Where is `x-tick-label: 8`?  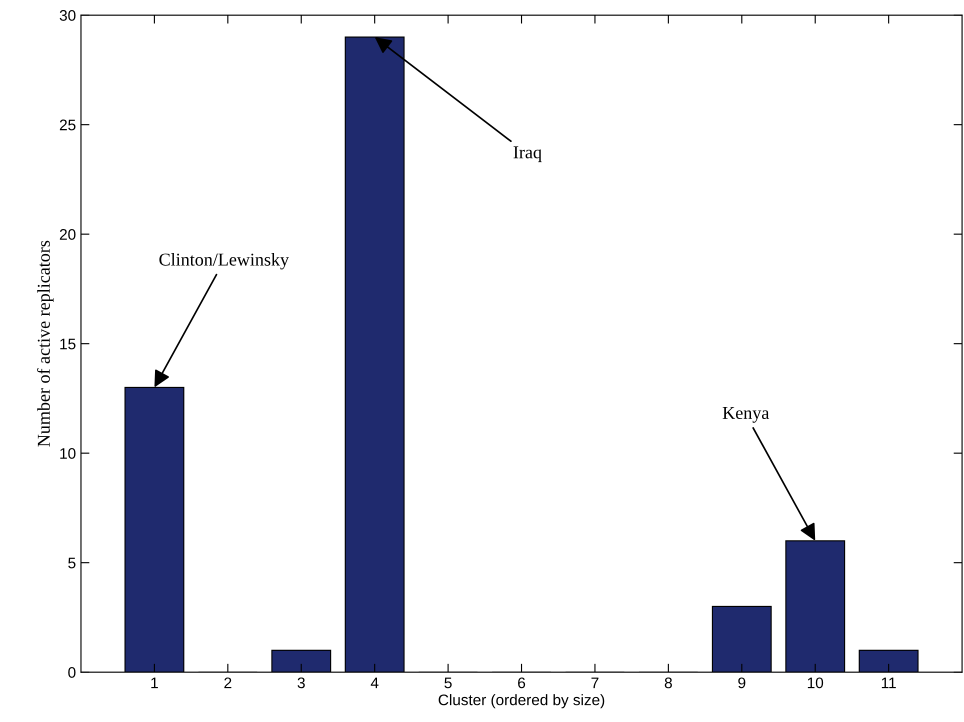
x-tick-label: 8 is located at coordinates (668, 682).